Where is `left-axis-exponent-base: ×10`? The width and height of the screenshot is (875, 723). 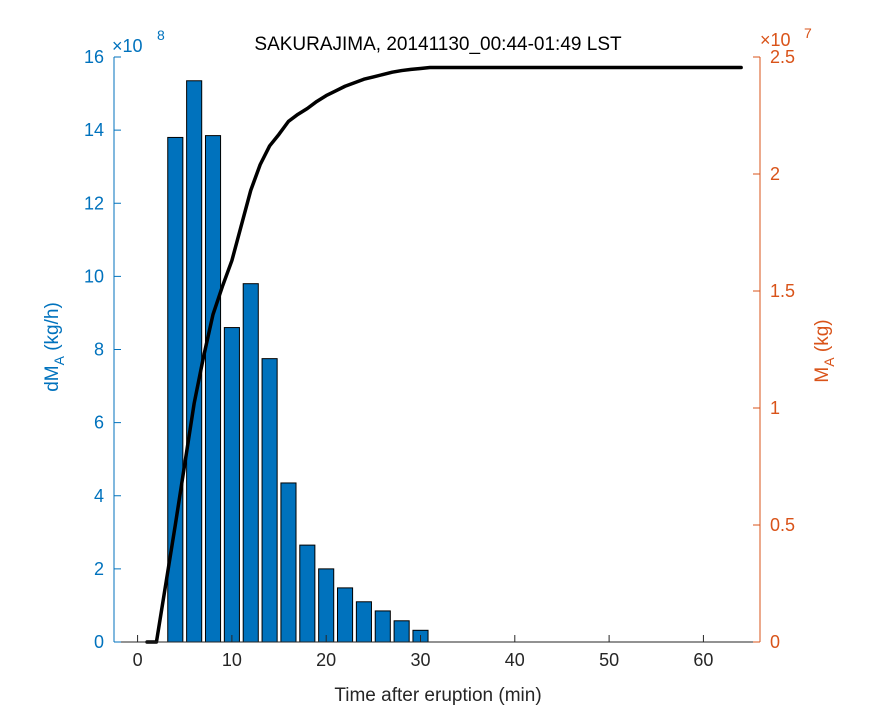
left-axis-exponent-base: ×10 is located at coordinates (127, 46).